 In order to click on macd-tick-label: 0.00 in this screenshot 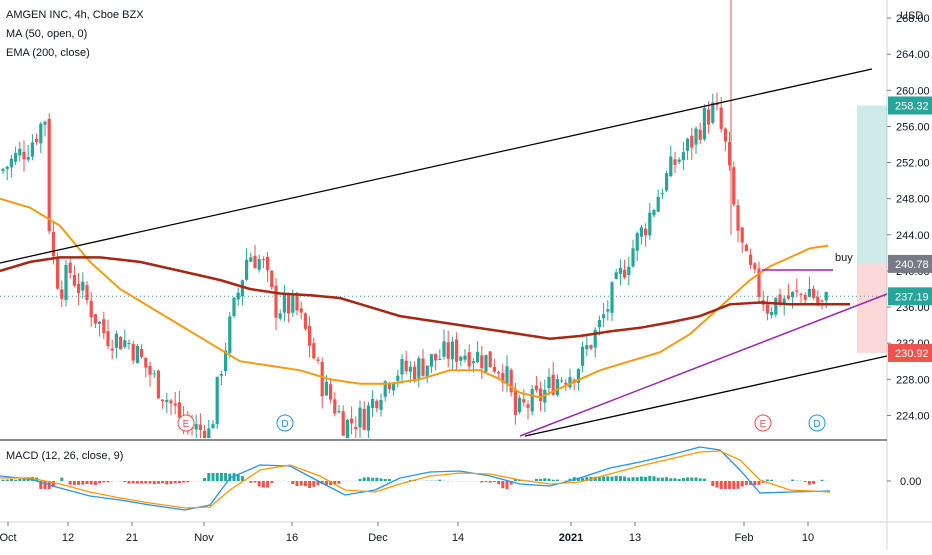, I will do `click(910, 482)`.